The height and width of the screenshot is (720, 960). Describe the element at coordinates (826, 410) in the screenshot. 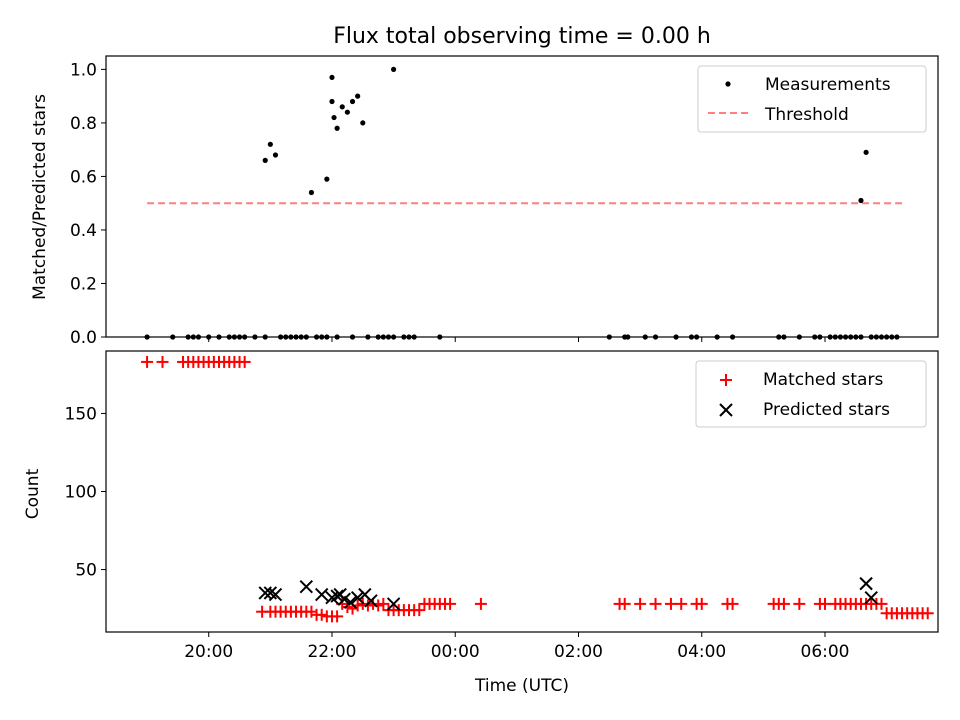

I see `bottom-legend-predicted-label: Predicted stars` at that location.